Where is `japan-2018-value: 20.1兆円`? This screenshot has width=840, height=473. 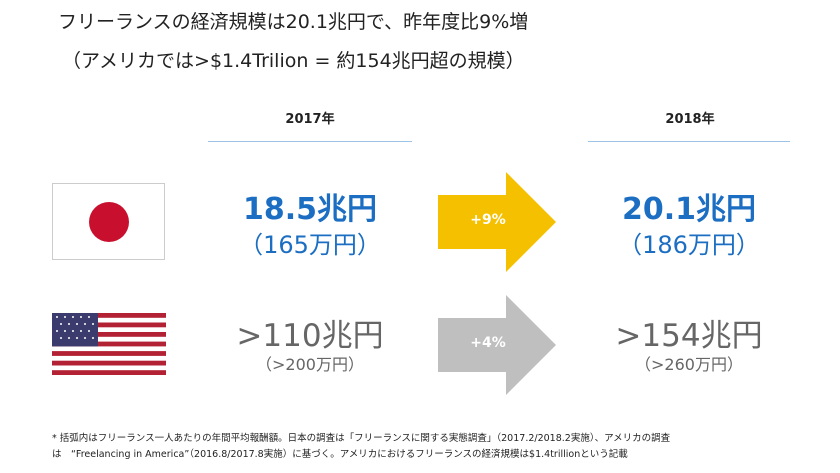 japan-2018-value: 20.1兆円 is located at coordinates (689, 209).